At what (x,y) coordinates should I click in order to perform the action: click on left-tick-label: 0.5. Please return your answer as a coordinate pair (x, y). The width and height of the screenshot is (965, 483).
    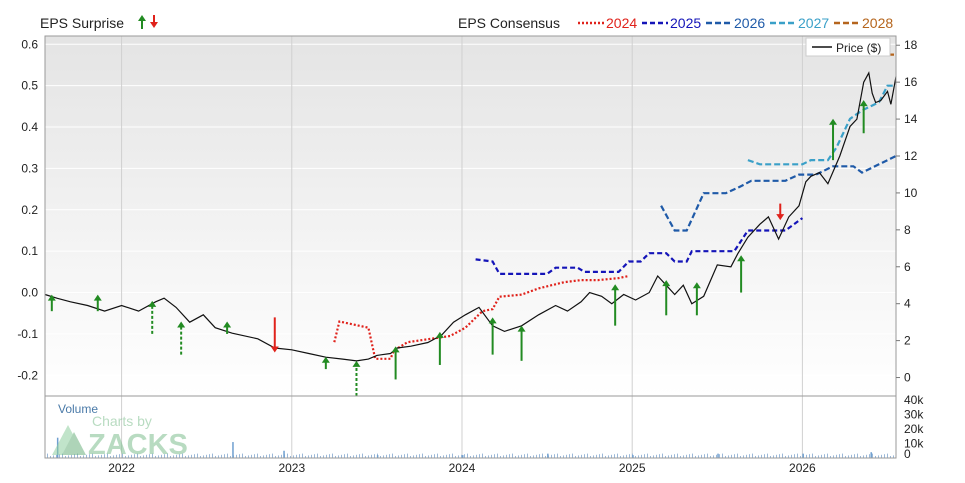
    Looking at the image, I should click on (29, 86).